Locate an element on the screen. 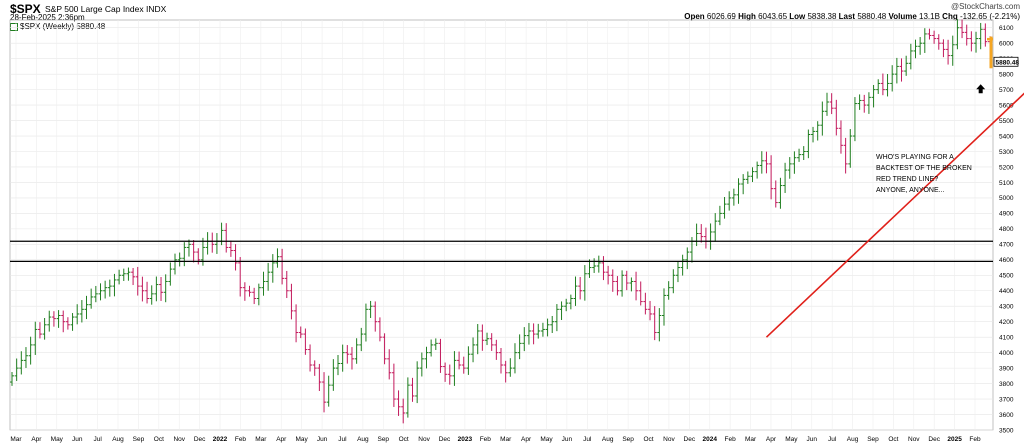 Image resolution: width=1024 pixels, height=446 pixels. x-tick-label: Jul is located at coordinates (97, 439).